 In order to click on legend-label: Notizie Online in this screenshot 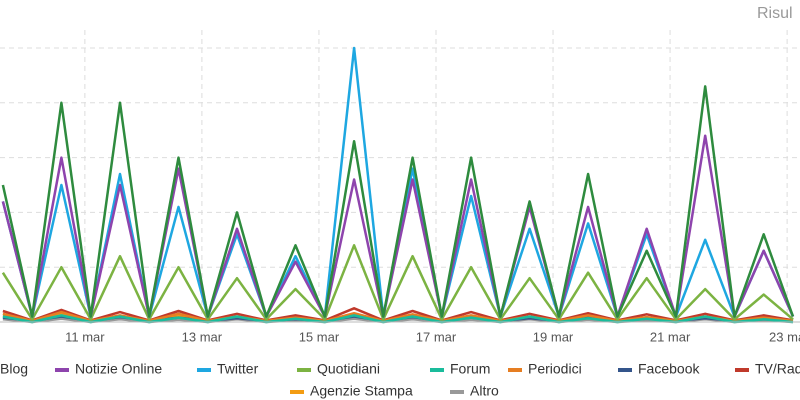, I will do `click(118, 369)`.